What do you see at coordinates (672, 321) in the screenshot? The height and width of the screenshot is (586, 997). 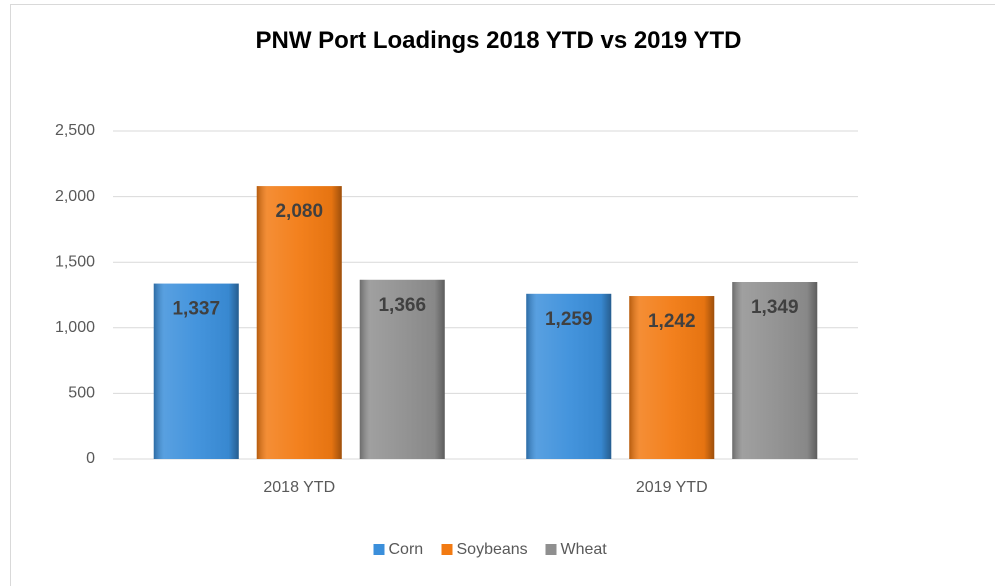 I see `value-label: 1,242` at bounding box center [672, 321].